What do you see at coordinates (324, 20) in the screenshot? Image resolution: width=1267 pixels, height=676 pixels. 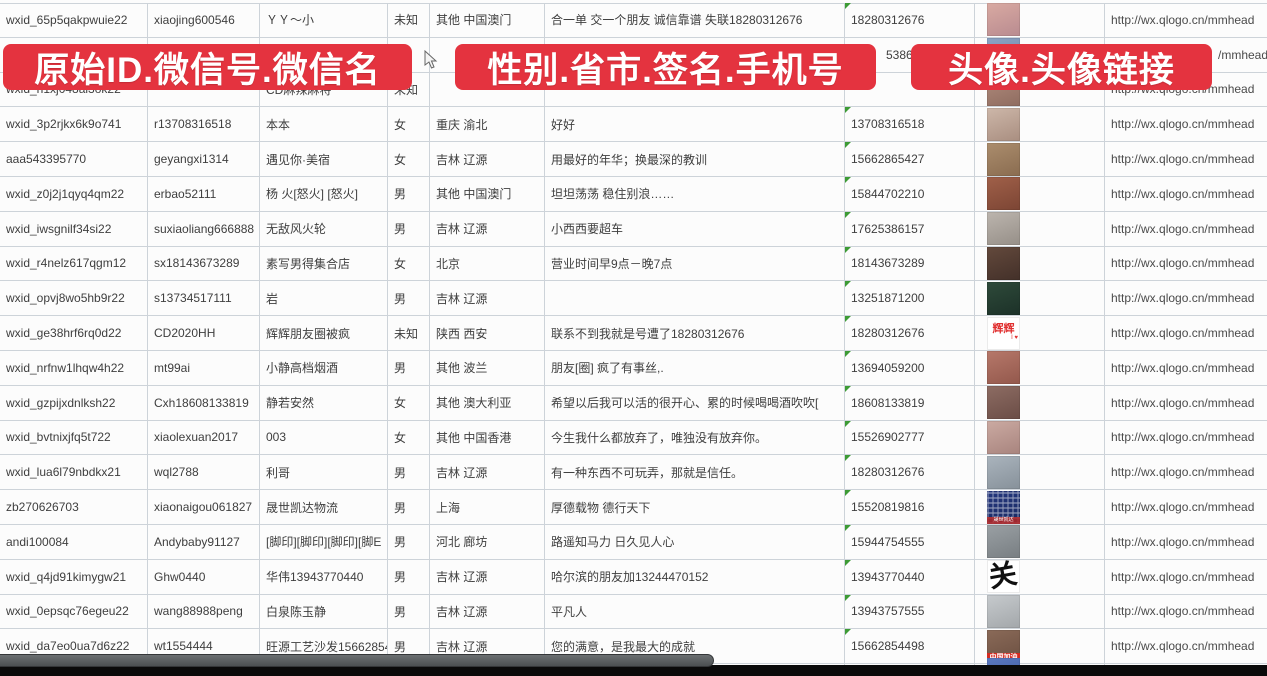 I see `cell-name: ＹＹ～小` at bounding box center [324, 20].